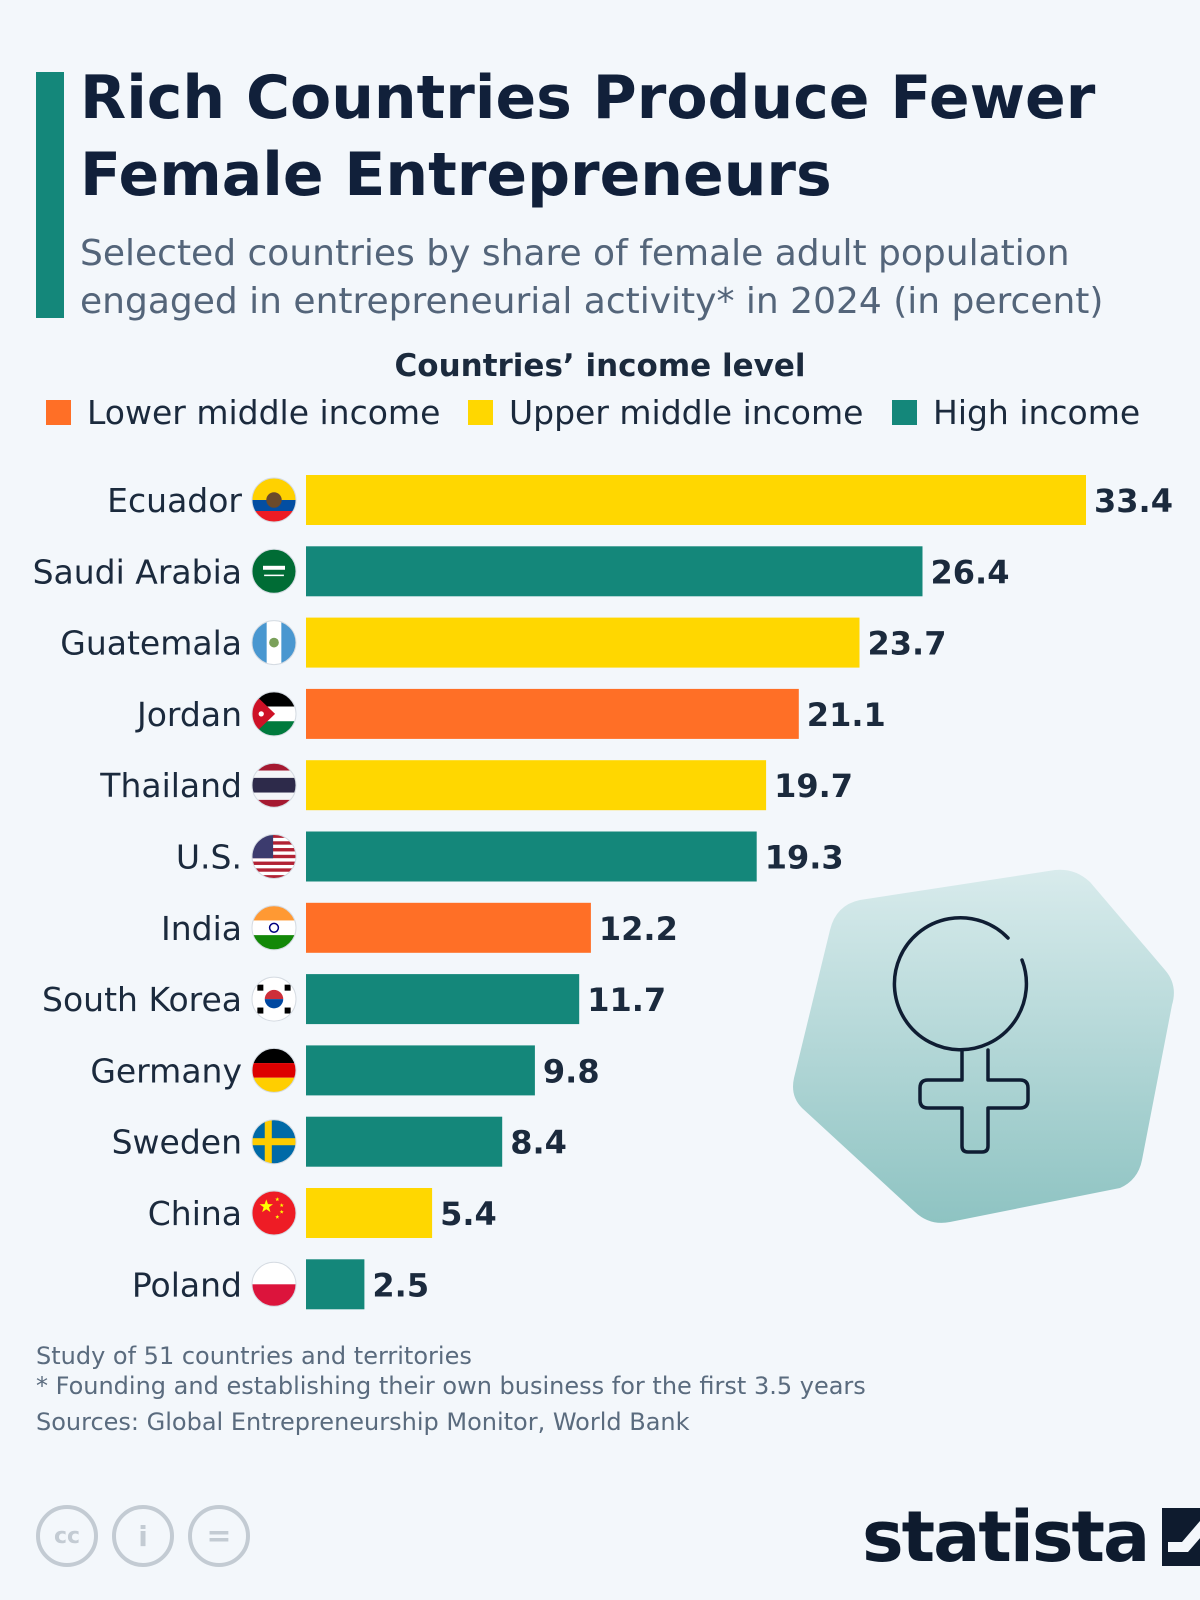 Image resolution: width=1200 pixels, height=1600 pixels. I want to click on category-label: China, so click(195, 1213).